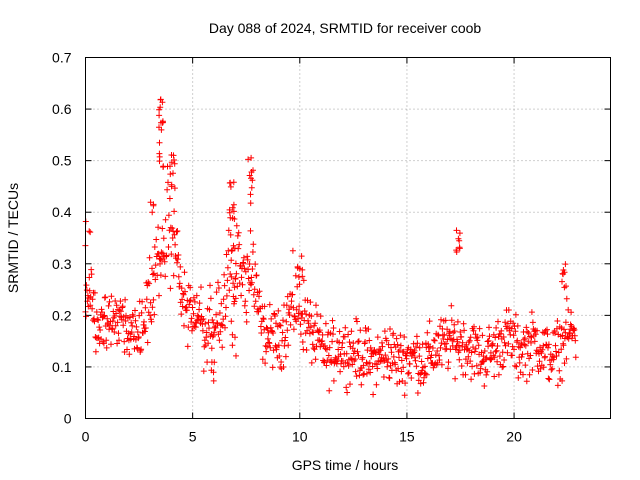 The width and height of the screenshot is (640, 480). I want to click on y-tick-label: 0.2, so click(62, 315).